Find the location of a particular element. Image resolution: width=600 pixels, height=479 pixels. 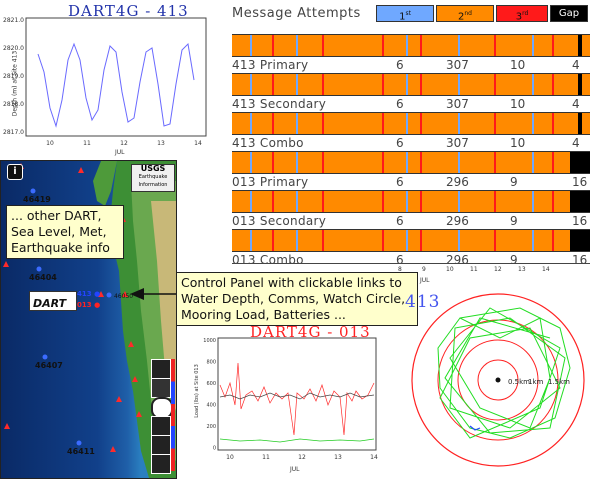

load-y-tick: 800 is located at coordinates (211, 363).